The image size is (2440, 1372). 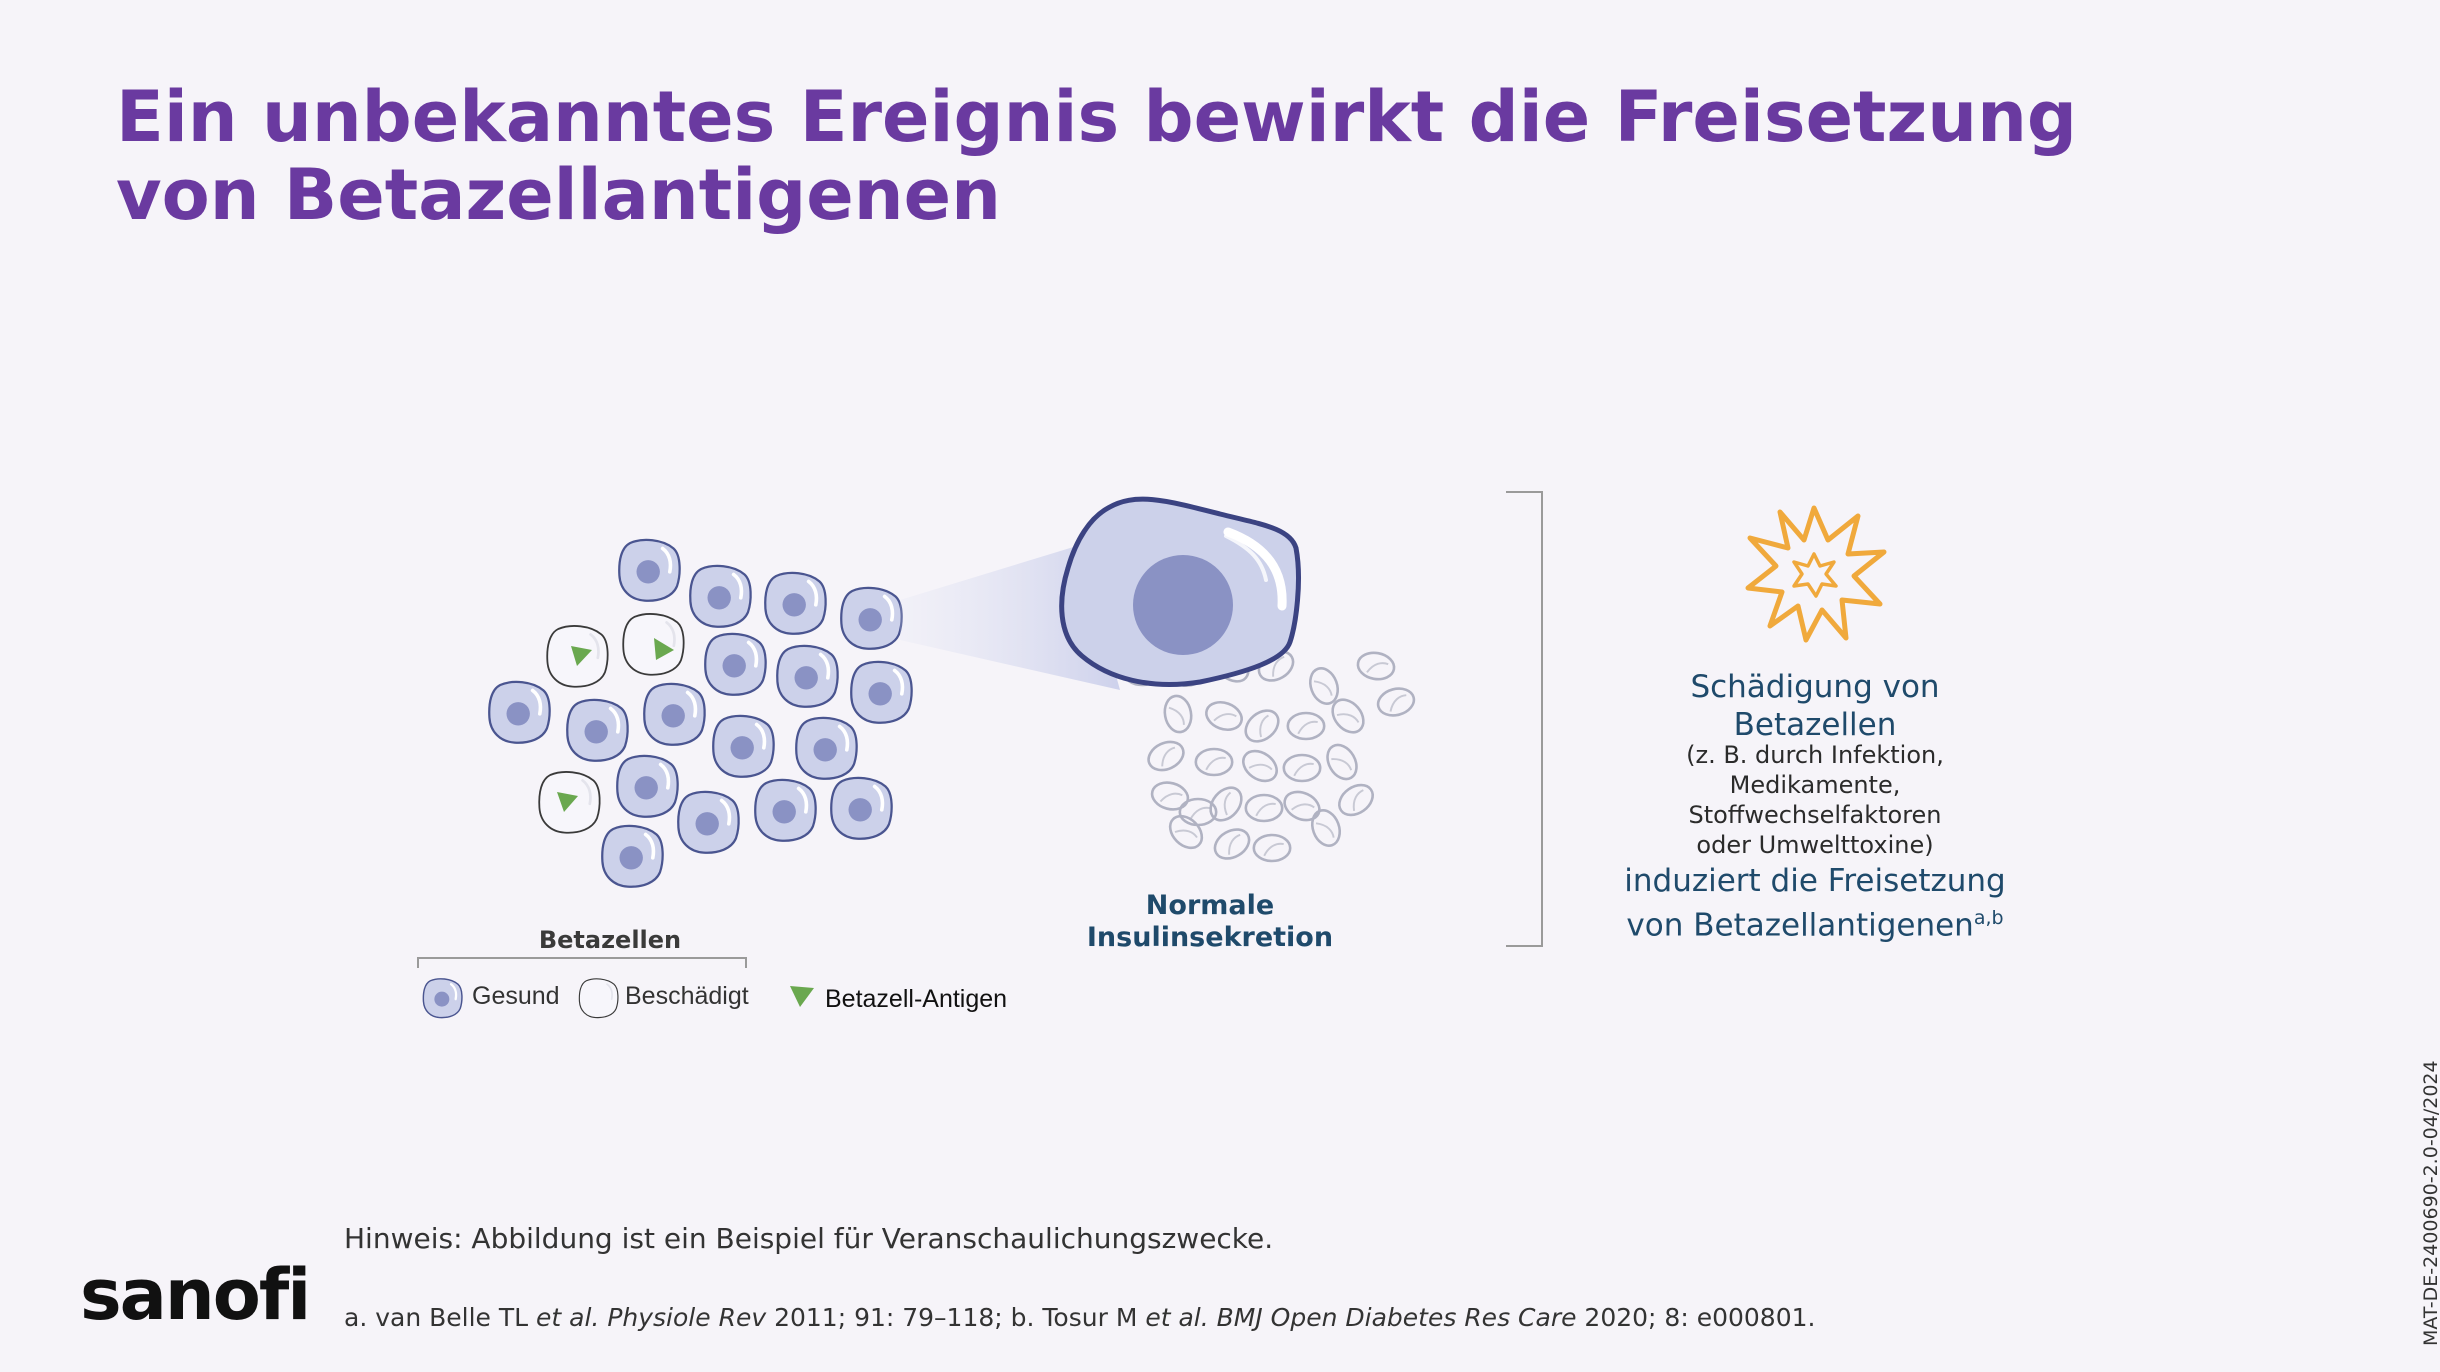 What do you see at coordinates (582, 962) in the screenshot?
I see `cells-bracket` at bounding box center [582, 962].